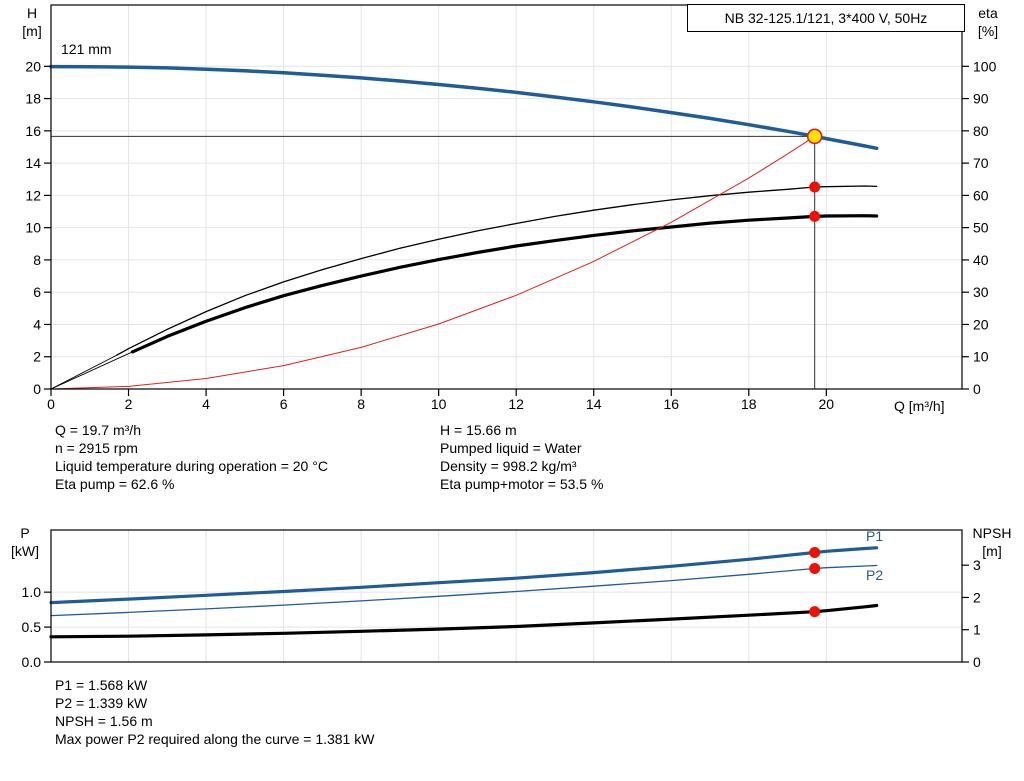  I want to click on p1-curve, so click(464, 575).